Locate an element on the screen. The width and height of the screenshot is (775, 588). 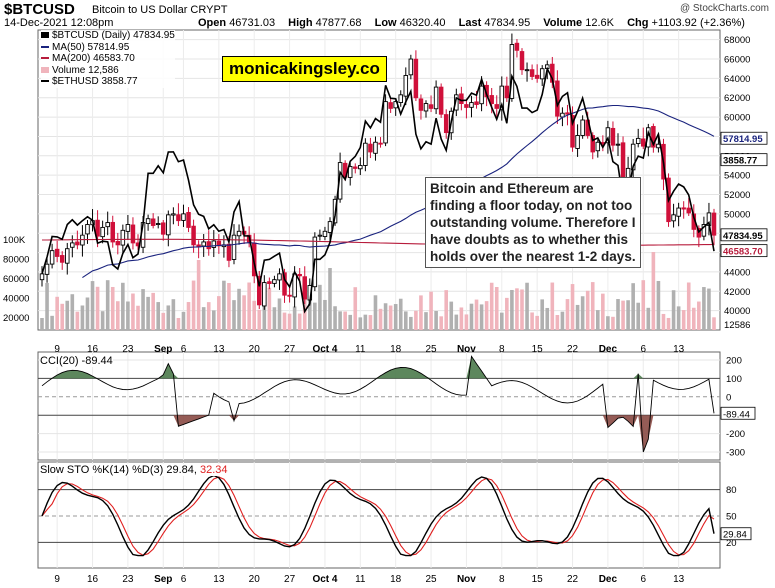
ma50-price-tag-box is located at coordinates (744, 138).